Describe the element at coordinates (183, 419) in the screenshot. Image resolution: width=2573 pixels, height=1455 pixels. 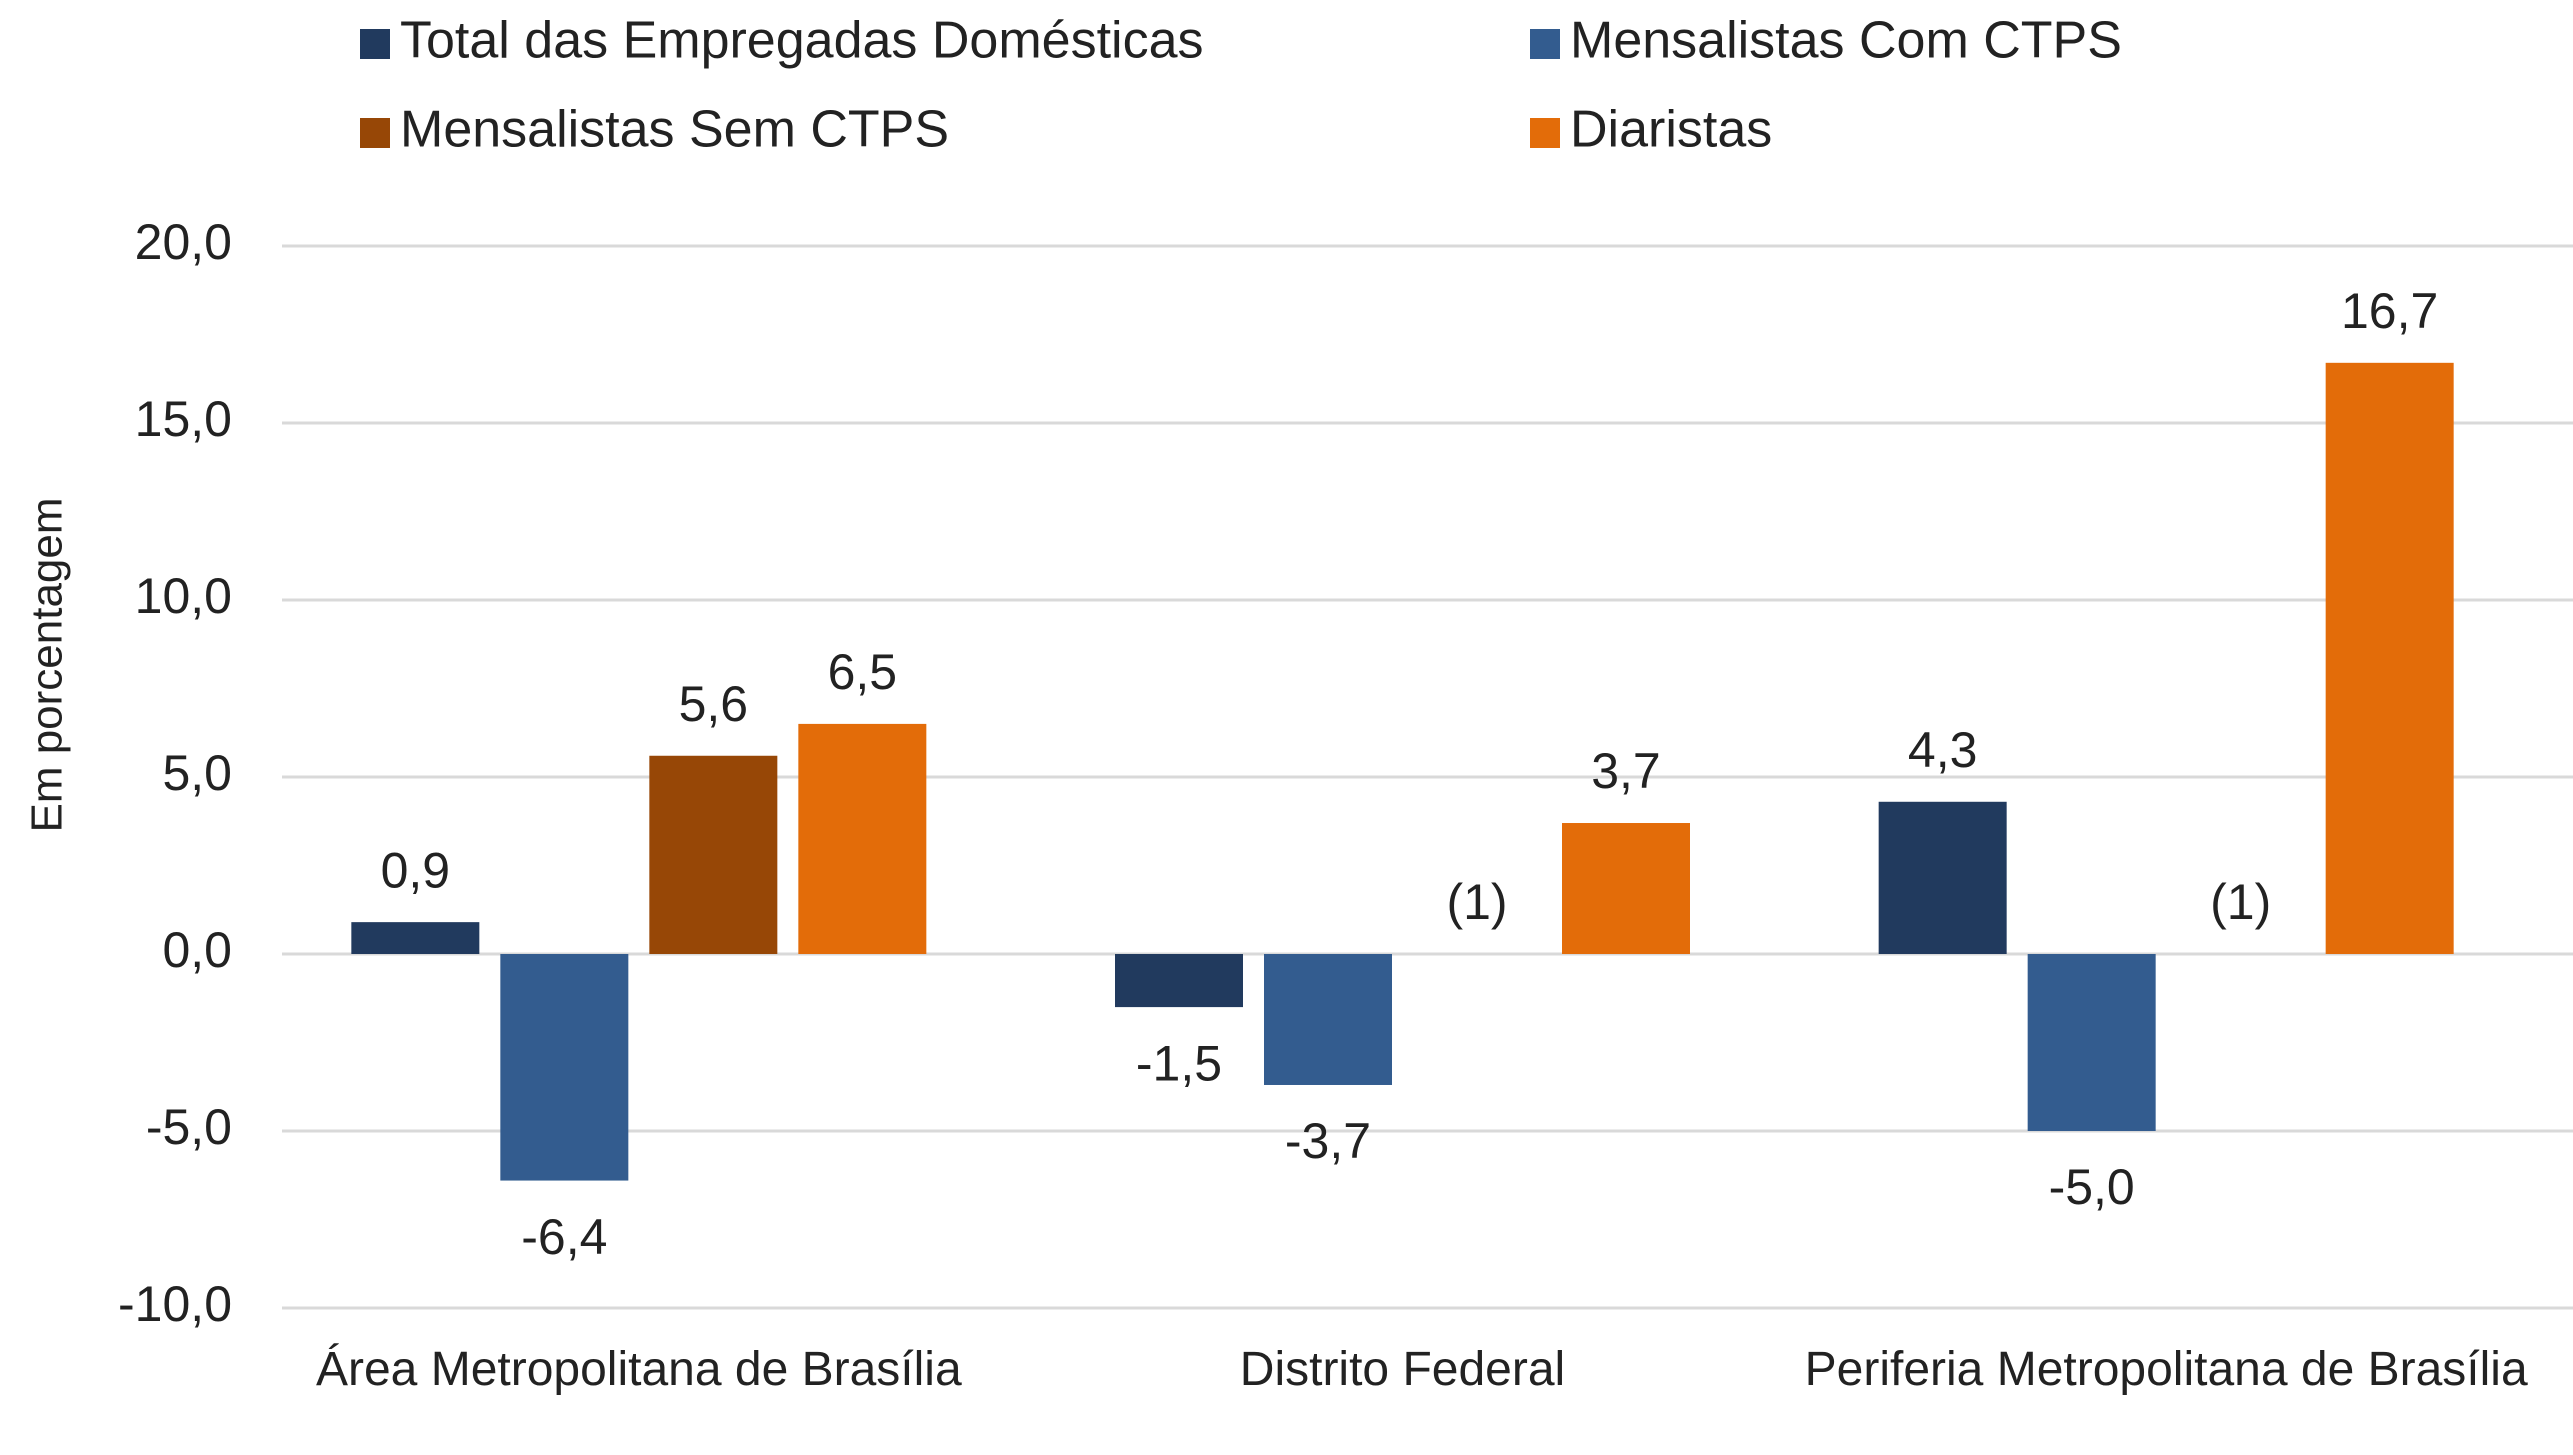
I see `y-tick-label: 15,0` at that location.